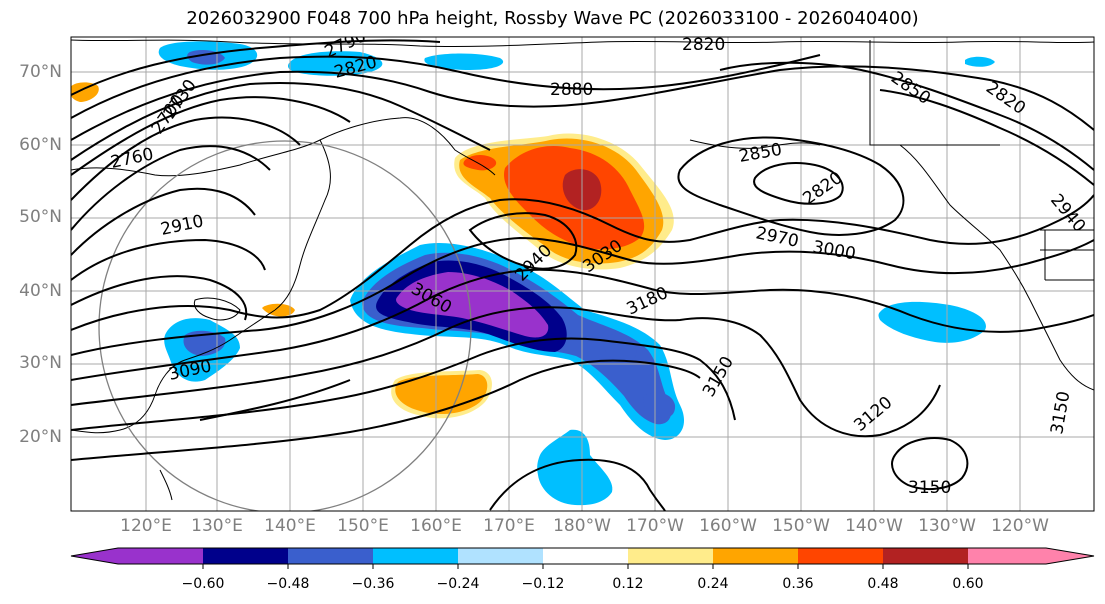 Image resolution: width=1105 pixels, height=604 pixels. What do you see at coordinates (472, 305) in the screenshot?
I see `negative-anomaly-core` at bounding box center [472, 305].